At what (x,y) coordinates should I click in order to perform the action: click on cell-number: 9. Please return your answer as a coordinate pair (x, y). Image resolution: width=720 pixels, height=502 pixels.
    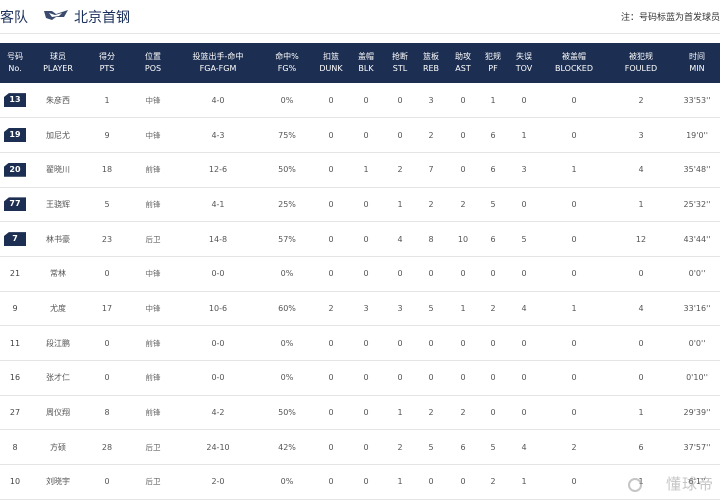
    Looking at the image, I should click on (15, 308).